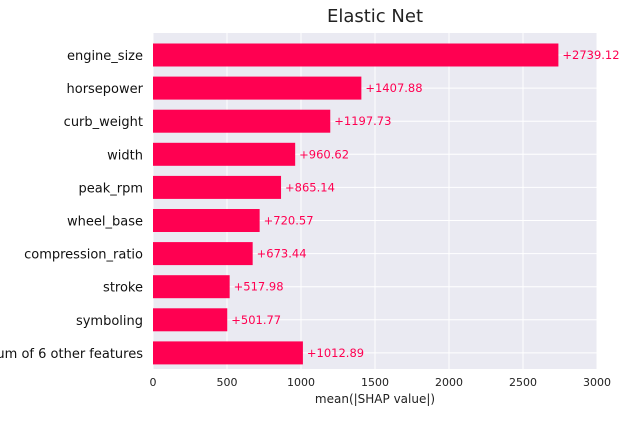  I want to click on category-label: engine_size, so click(105, 56).